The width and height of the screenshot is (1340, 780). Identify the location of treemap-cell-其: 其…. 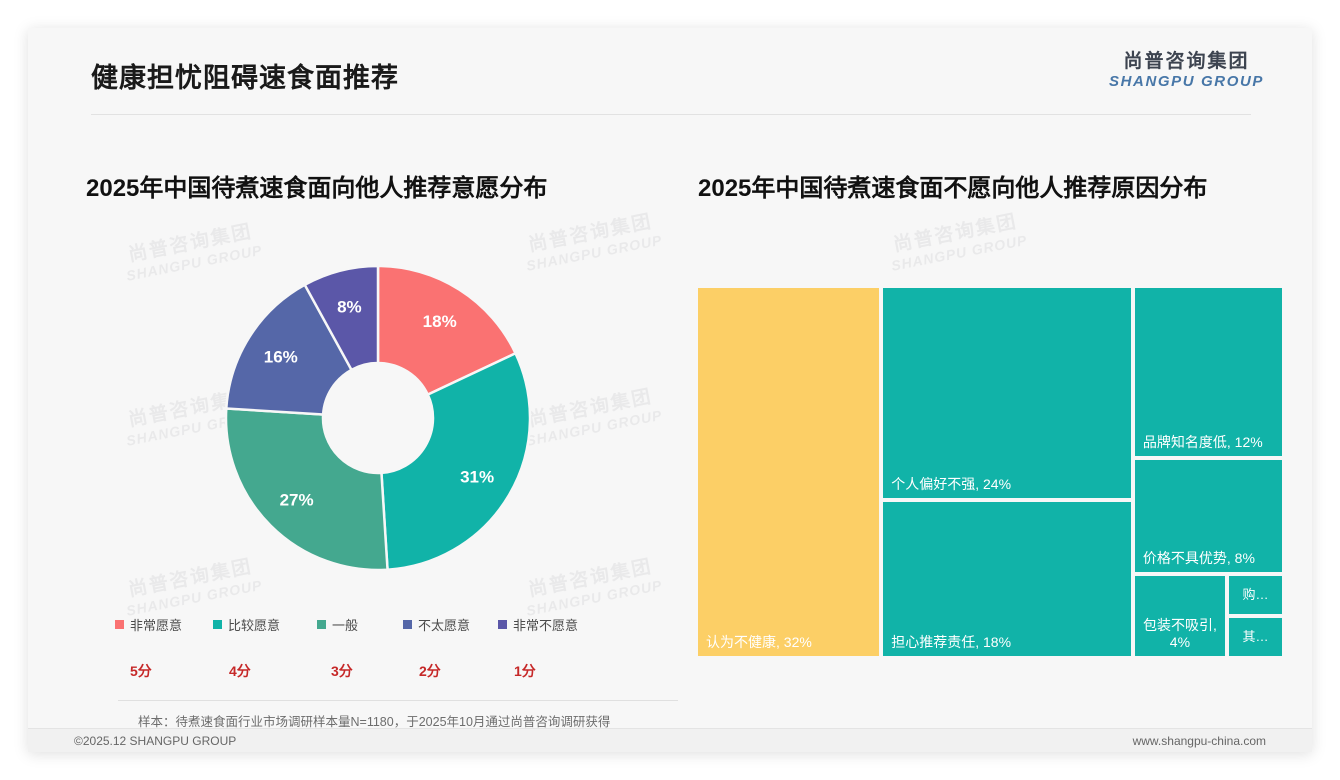
(1255, 636).